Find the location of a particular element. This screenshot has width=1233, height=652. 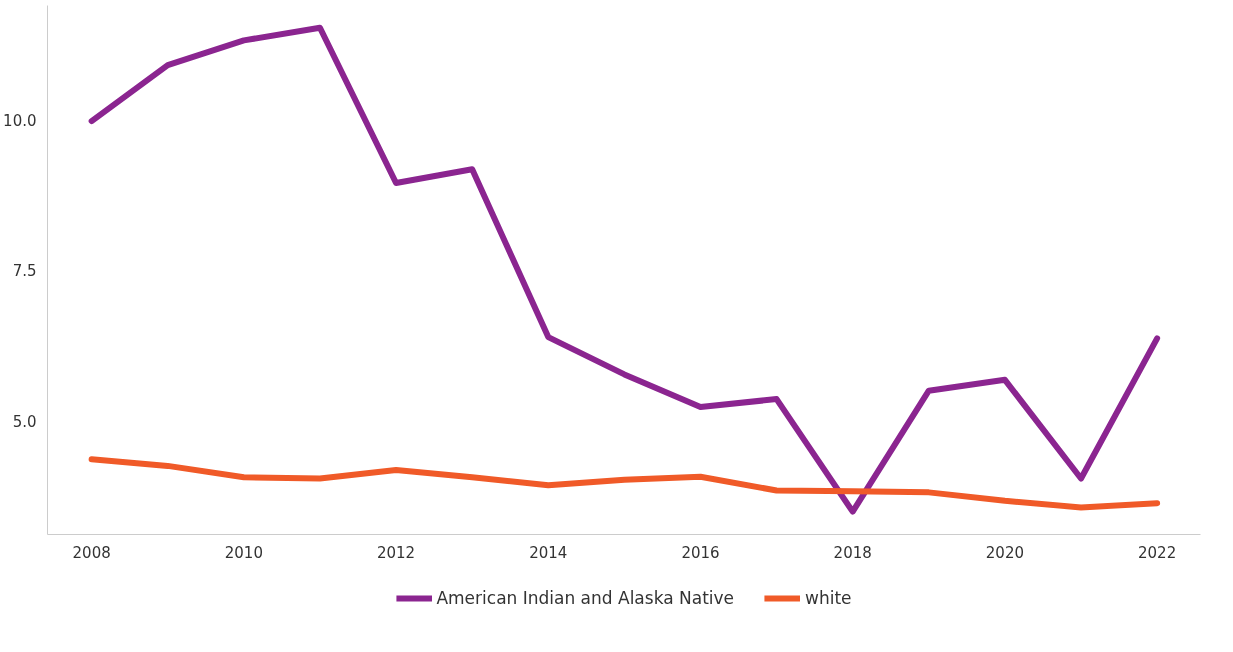

y-tick-label: 7.5 is located at coordinates (24, 271).